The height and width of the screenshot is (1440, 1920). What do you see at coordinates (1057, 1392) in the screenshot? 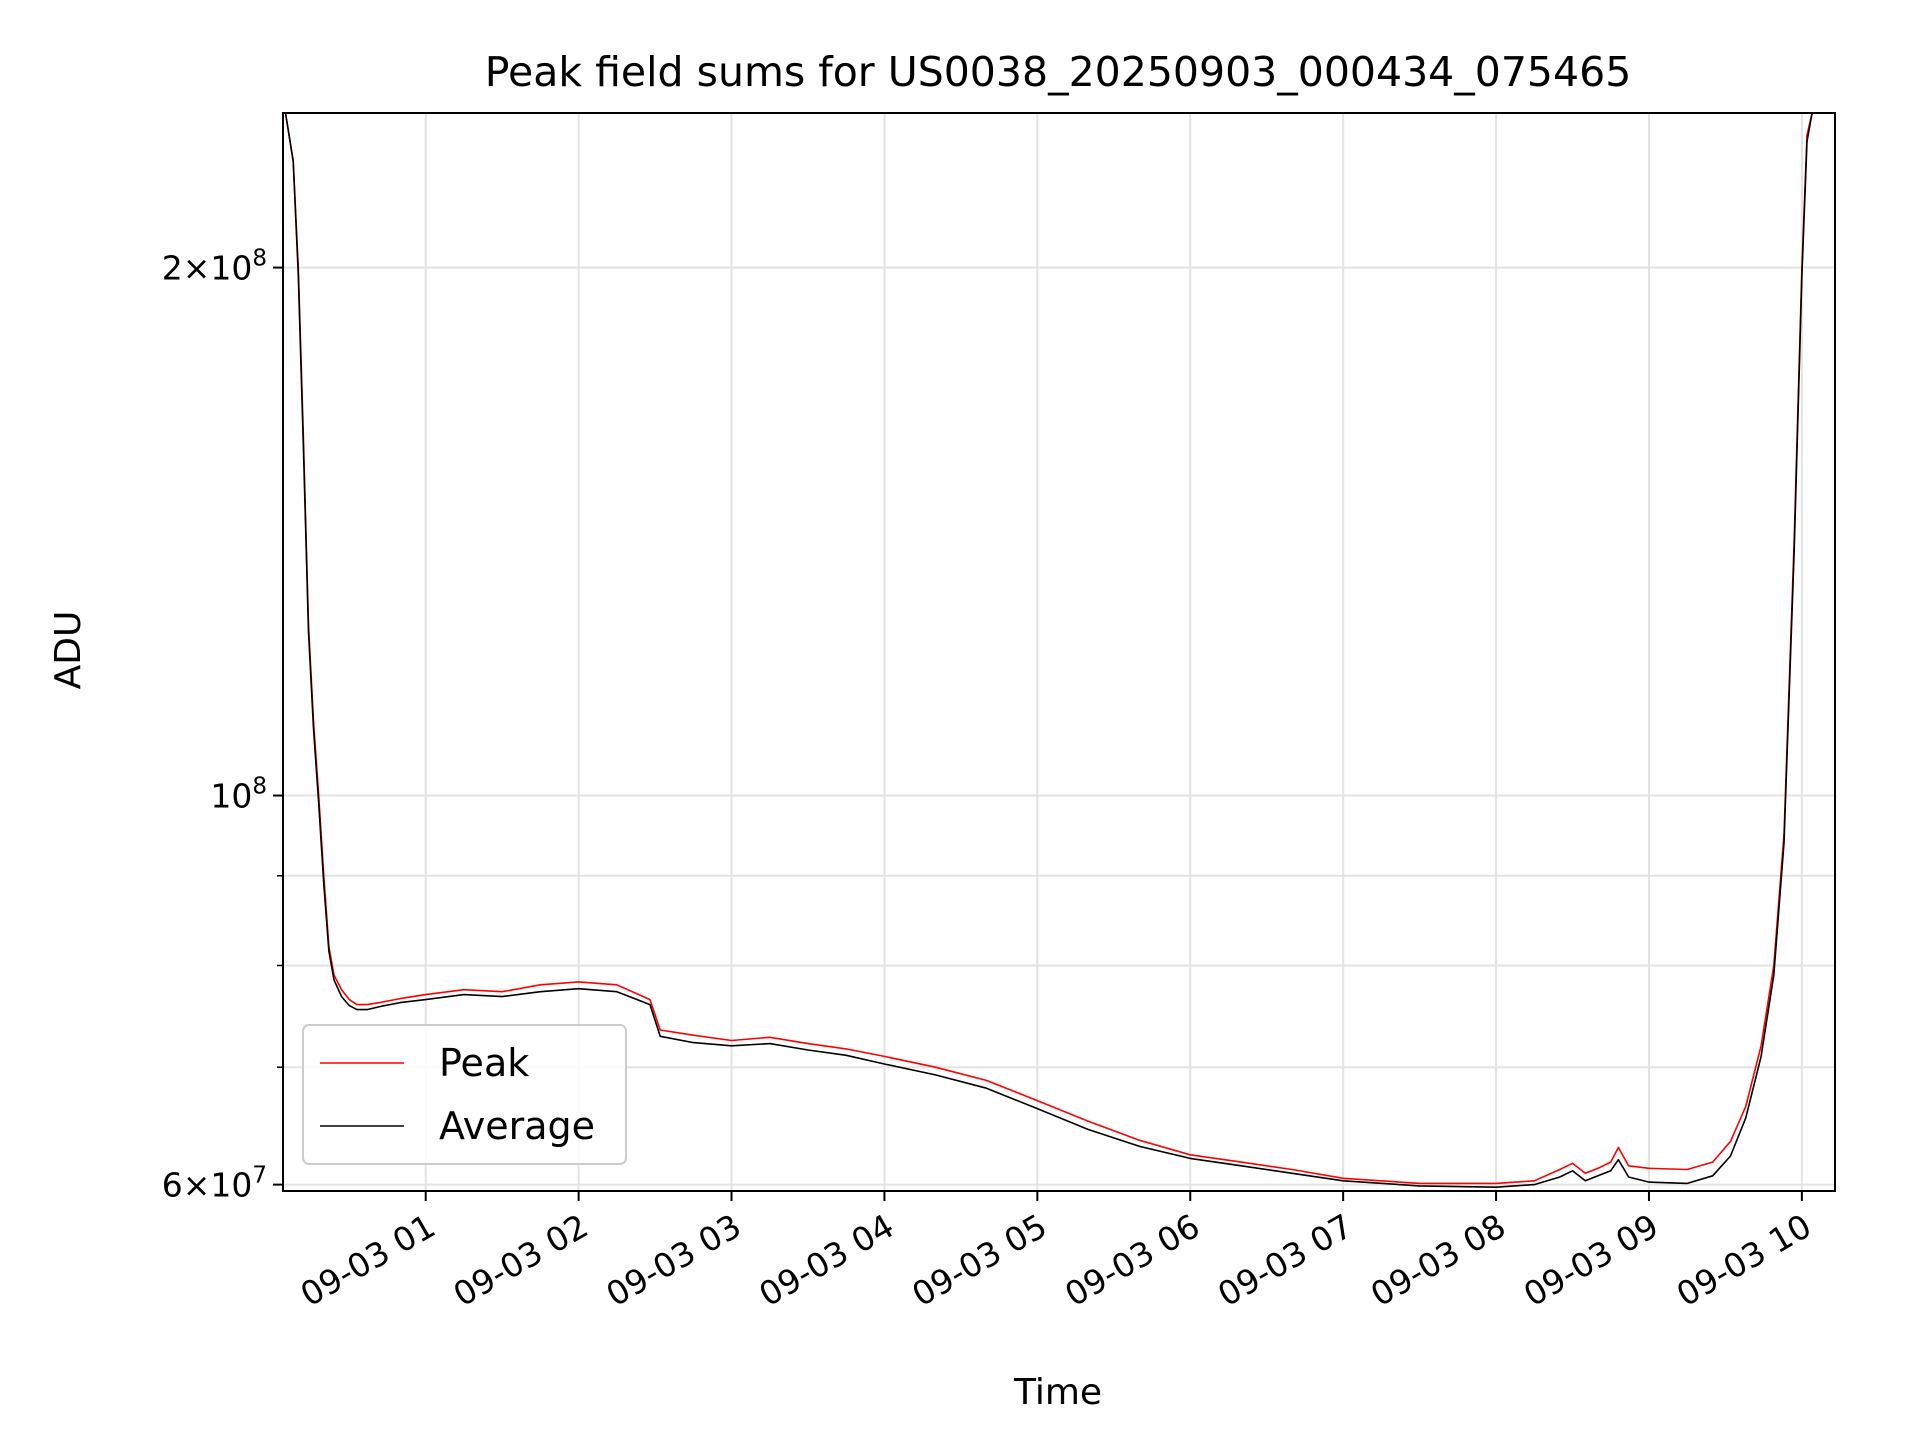
I see `x-axis-label: Time` at bounding box center [1057, 1392].